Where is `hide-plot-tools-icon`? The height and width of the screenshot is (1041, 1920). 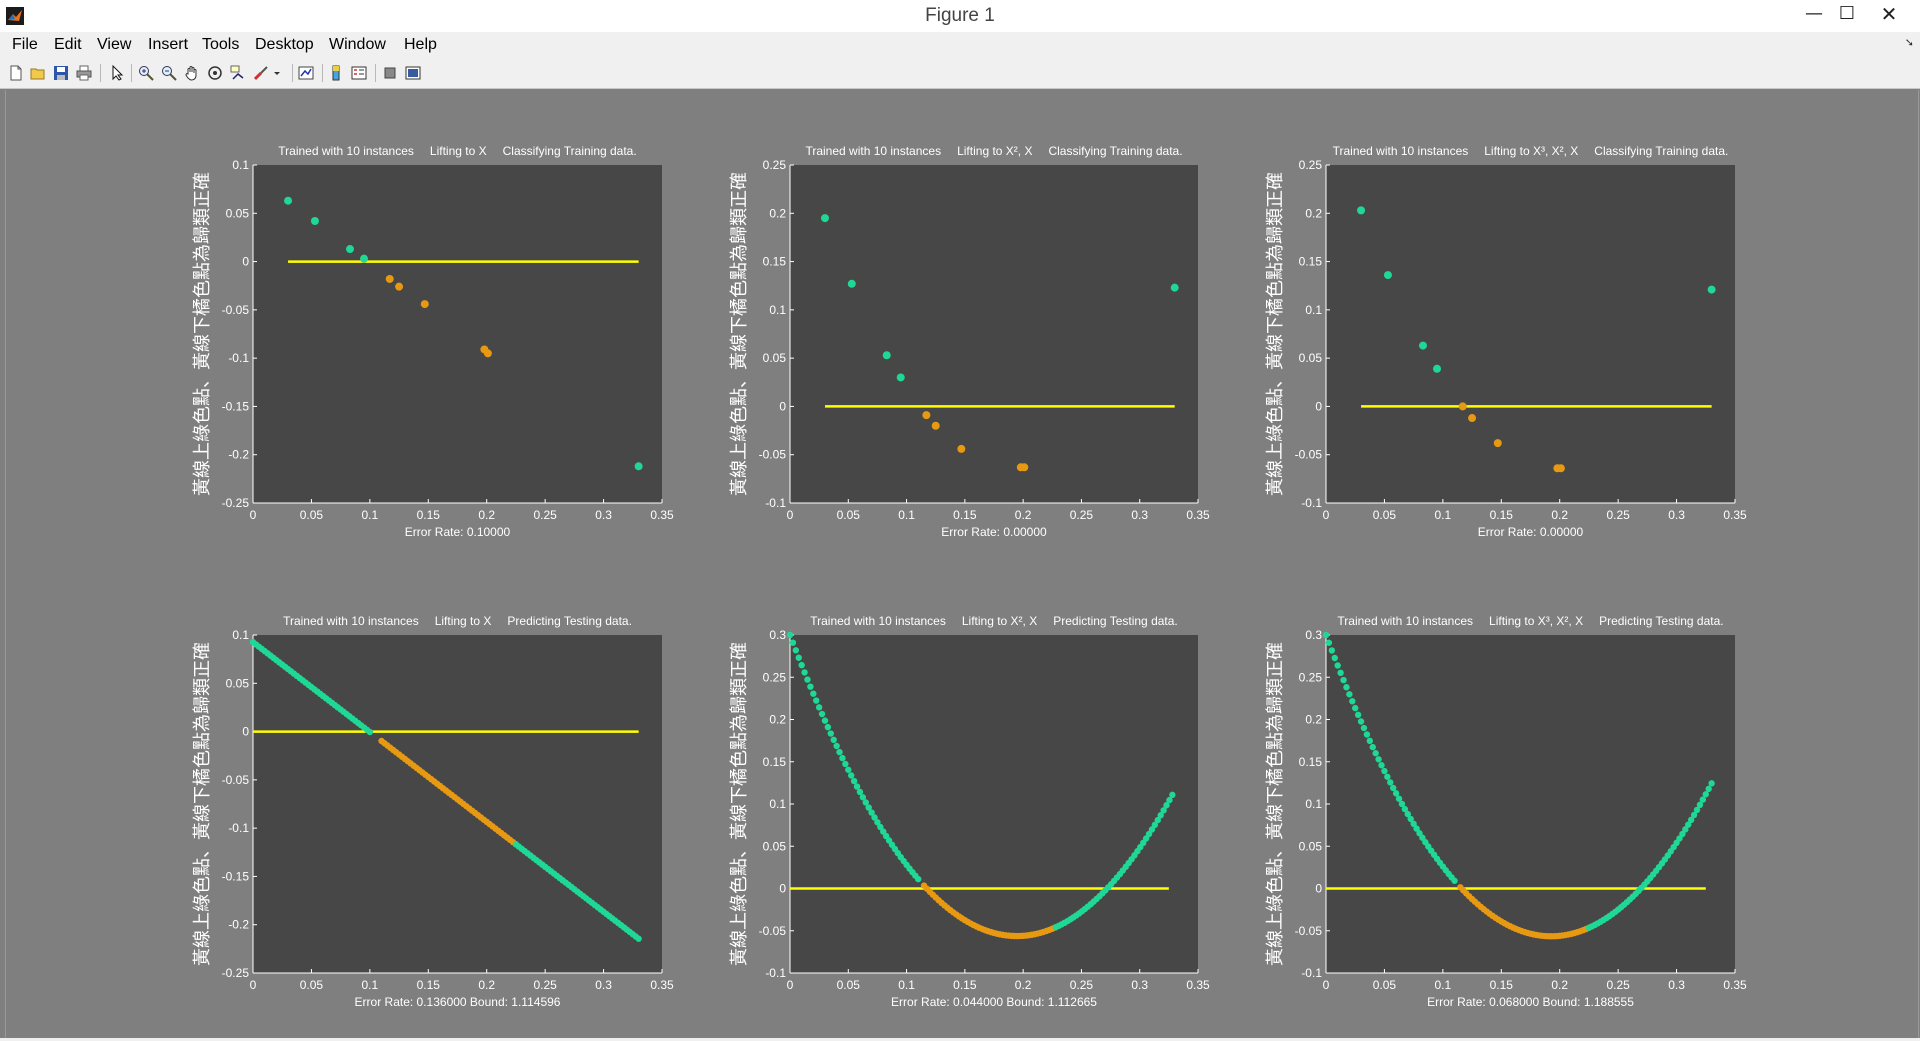 hide-plot-tools-icon is located at coordinates (390, 73).